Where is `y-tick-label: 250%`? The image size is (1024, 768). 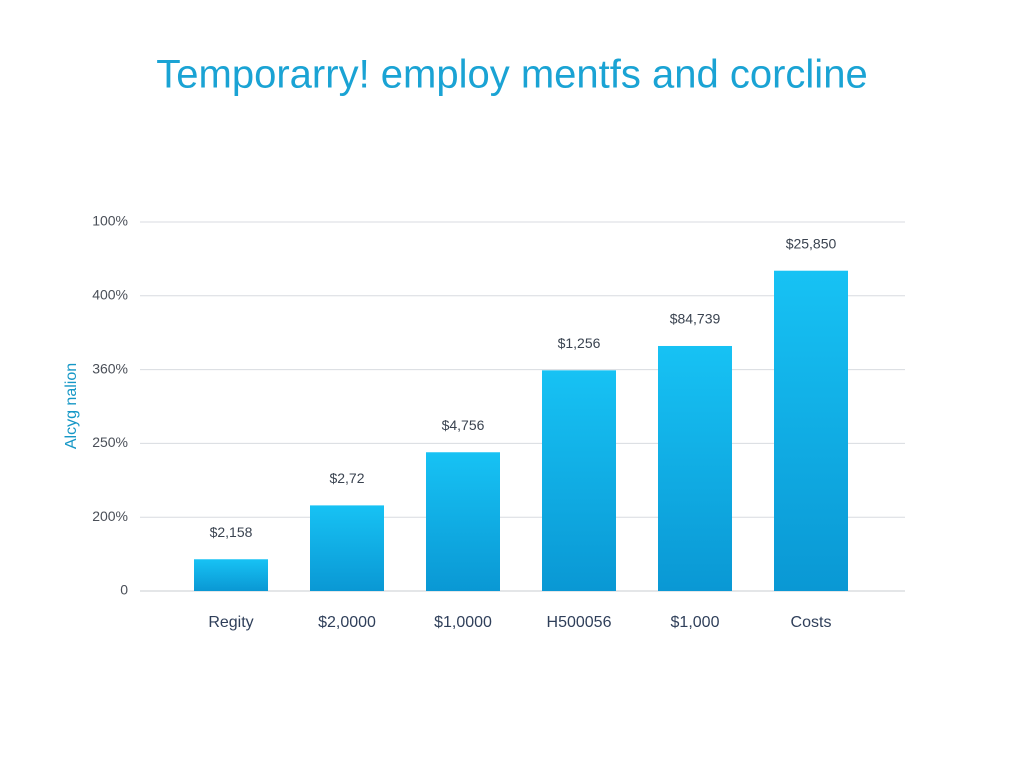 y-tick-label: 250% is located at coordinates (110, 442).